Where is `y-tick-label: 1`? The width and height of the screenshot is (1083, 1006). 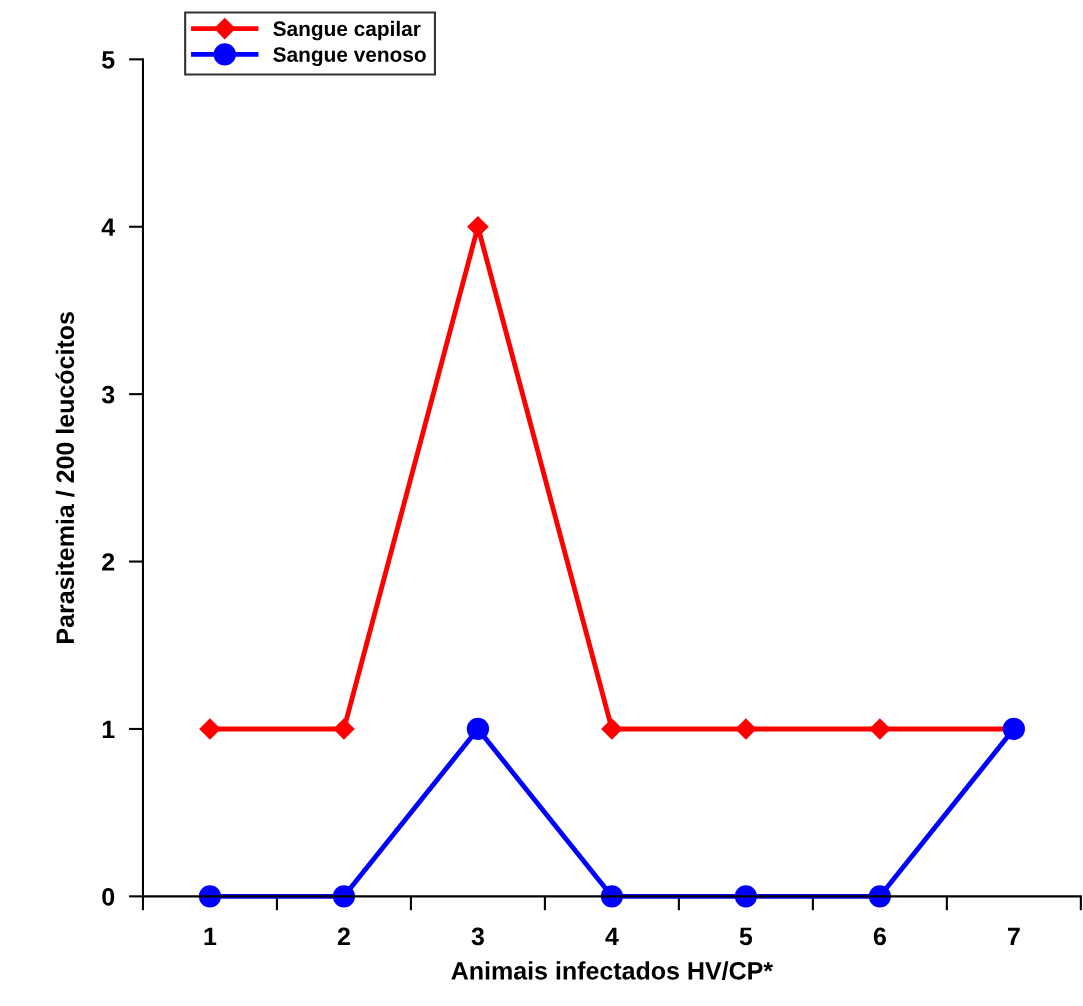 y-tick-label: 1 is located at coordinates (108, 729).